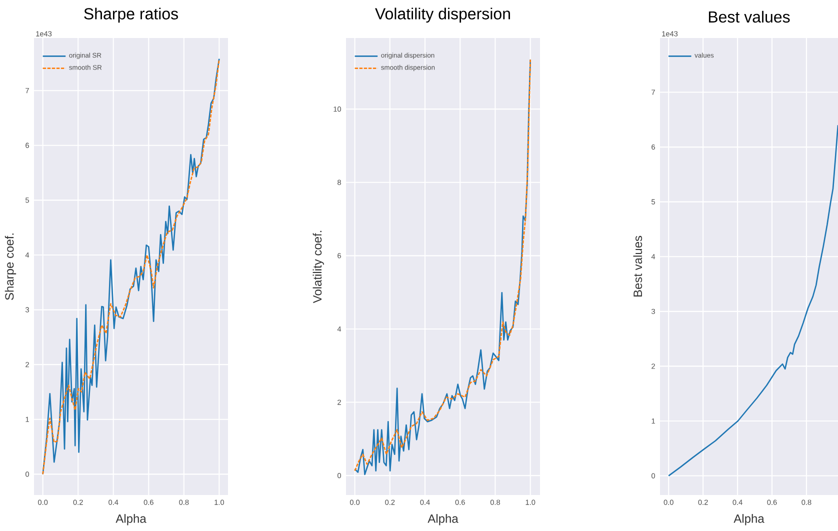 The height and width of the screenshot is (531, 838). What do you see at coordinates (749, 16) in the screenshot?
I see `chart-title: Best values` at bounding box center [749, 16].